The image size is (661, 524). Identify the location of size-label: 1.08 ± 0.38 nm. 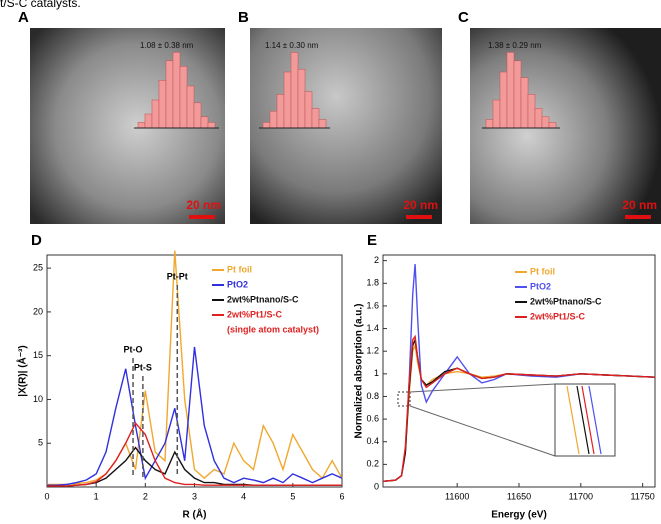
(167, 45).